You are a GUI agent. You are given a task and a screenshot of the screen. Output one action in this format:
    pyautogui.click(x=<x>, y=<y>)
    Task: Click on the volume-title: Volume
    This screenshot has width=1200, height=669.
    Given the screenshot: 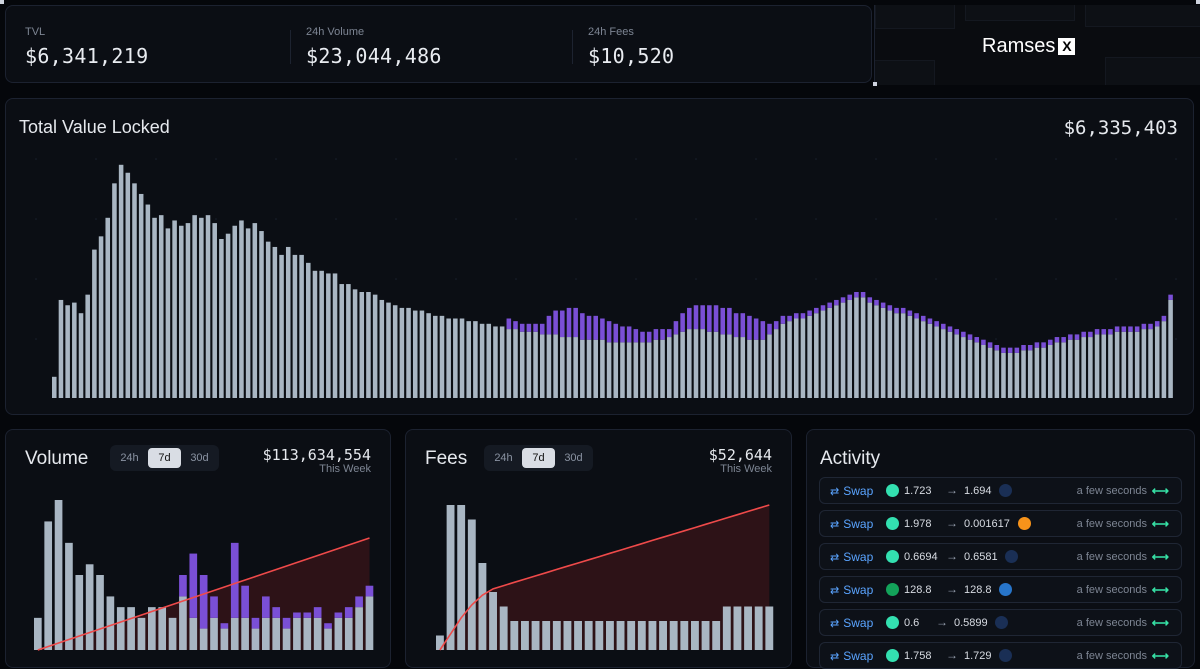 What is the action you would take?
    pyautogui.click(x=57, y=458)
    